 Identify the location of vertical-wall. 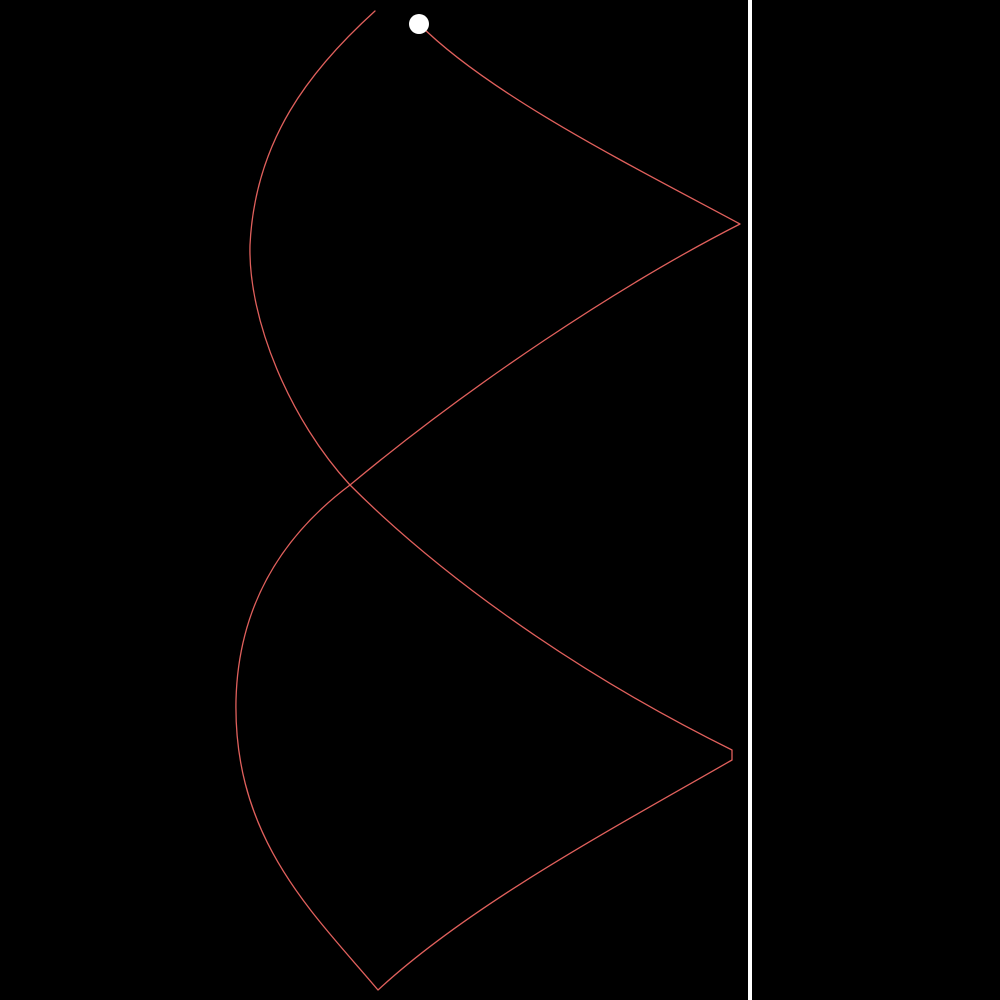
(750, 500).